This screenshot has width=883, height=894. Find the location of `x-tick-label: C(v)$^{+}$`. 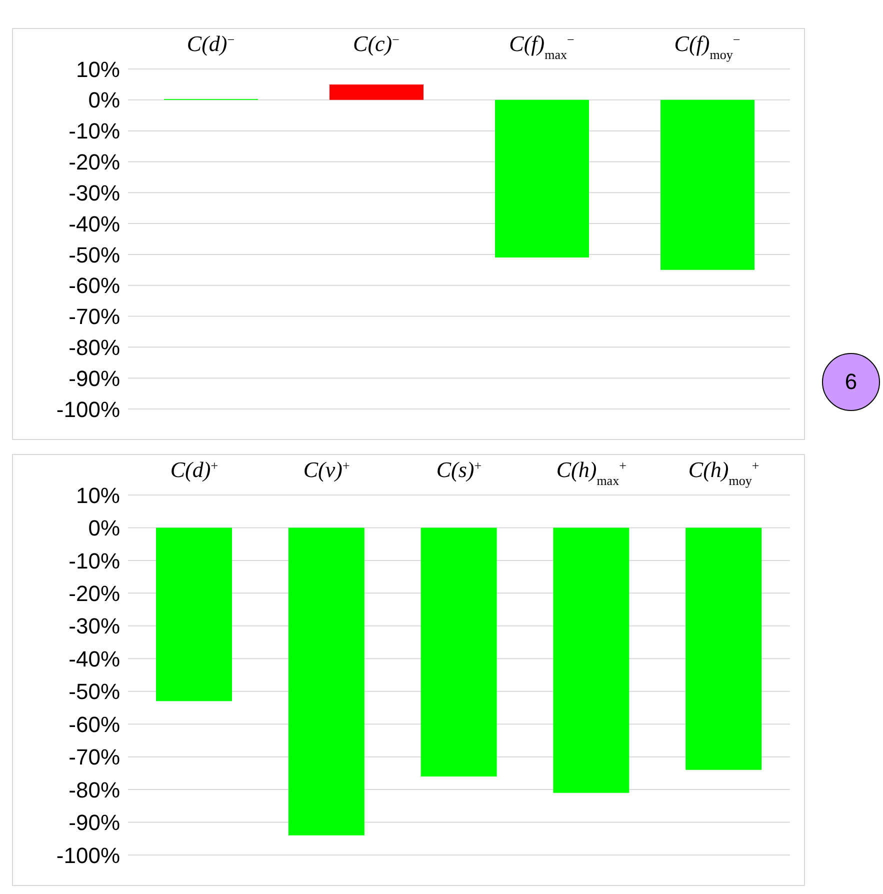

x-tick-label: C(v)$^{+}$ is located at coordinates (326, 469).